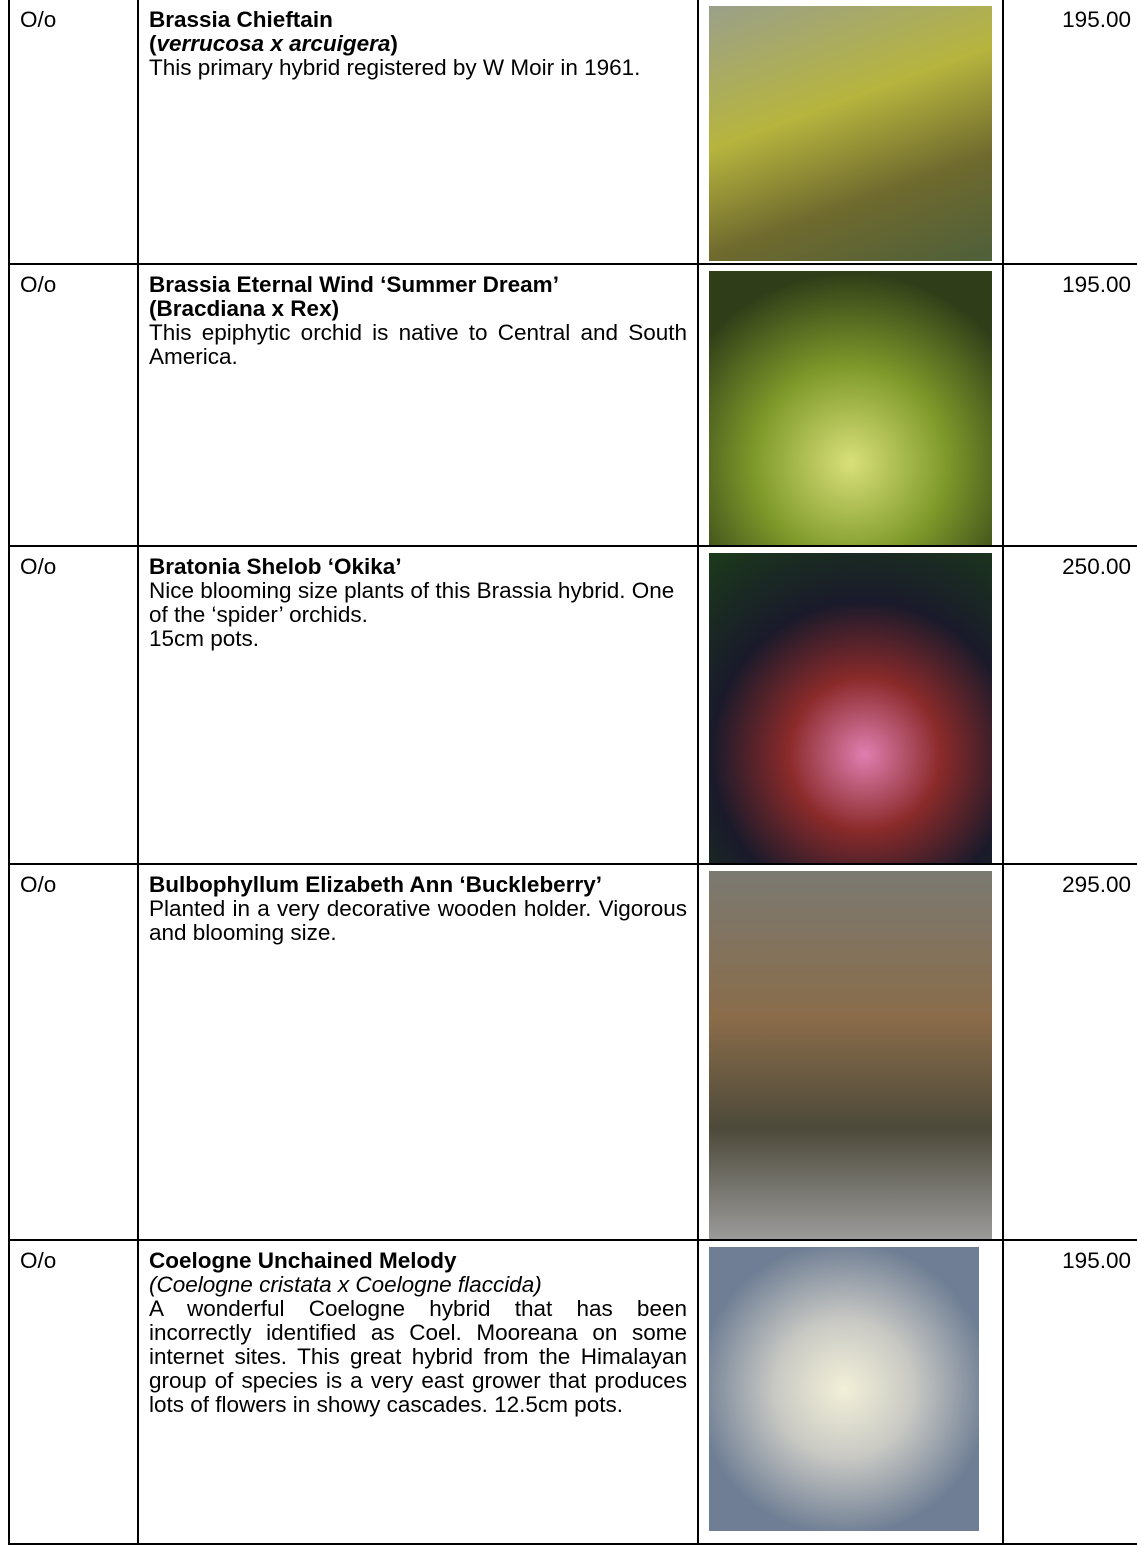 The width and height of the screenshot is (1137, 1545). Describe the element at coordinates (394, 43) in the screenshot. I see `subtitle-part: )` at that location.